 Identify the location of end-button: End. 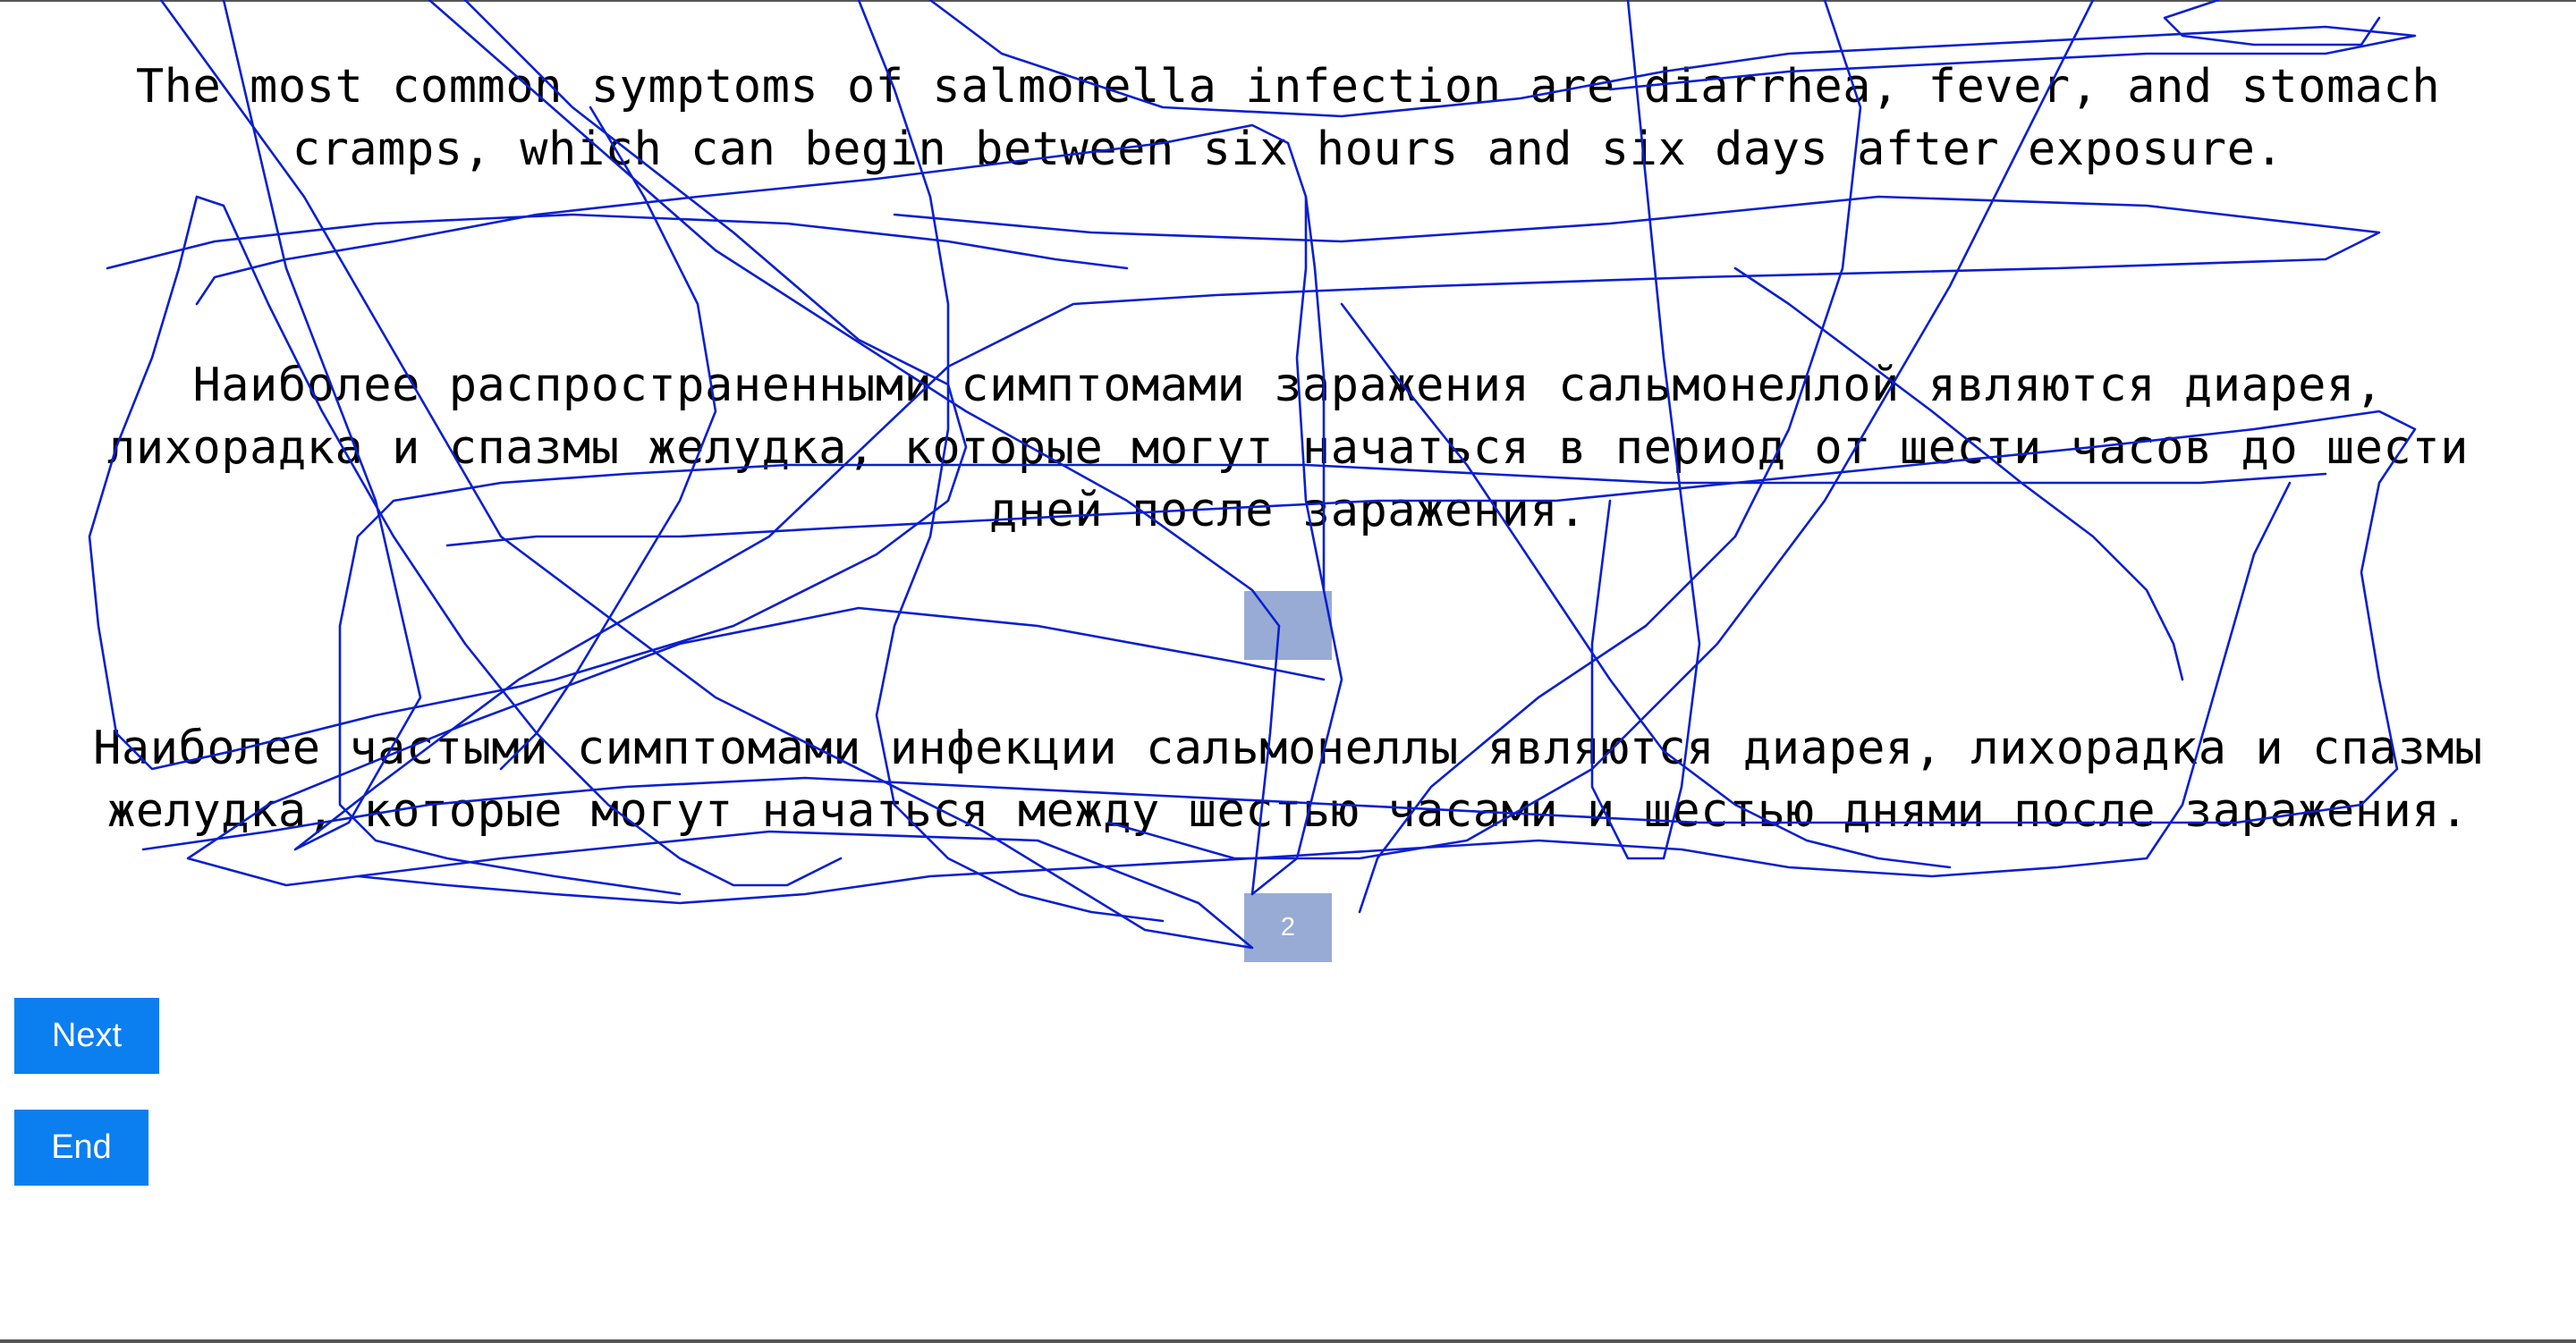
(81, 1148).